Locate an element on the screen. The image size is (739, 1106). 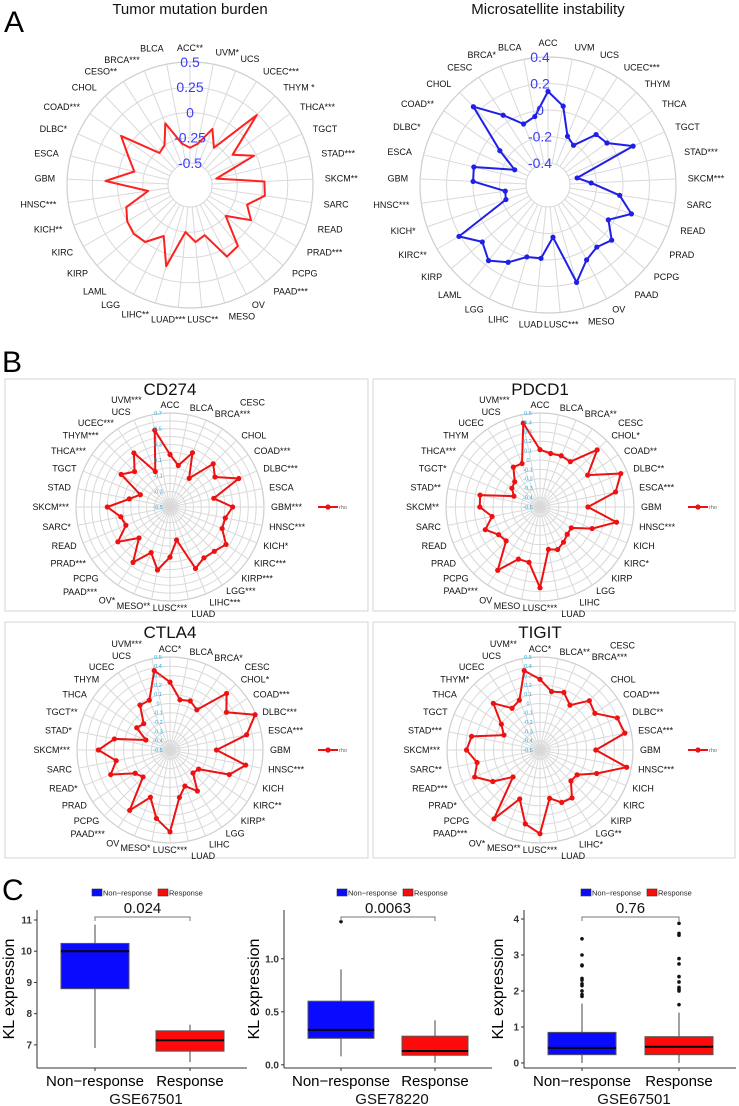
category-label-dlbc: DLBC*** is located at coordinates (279, 712).